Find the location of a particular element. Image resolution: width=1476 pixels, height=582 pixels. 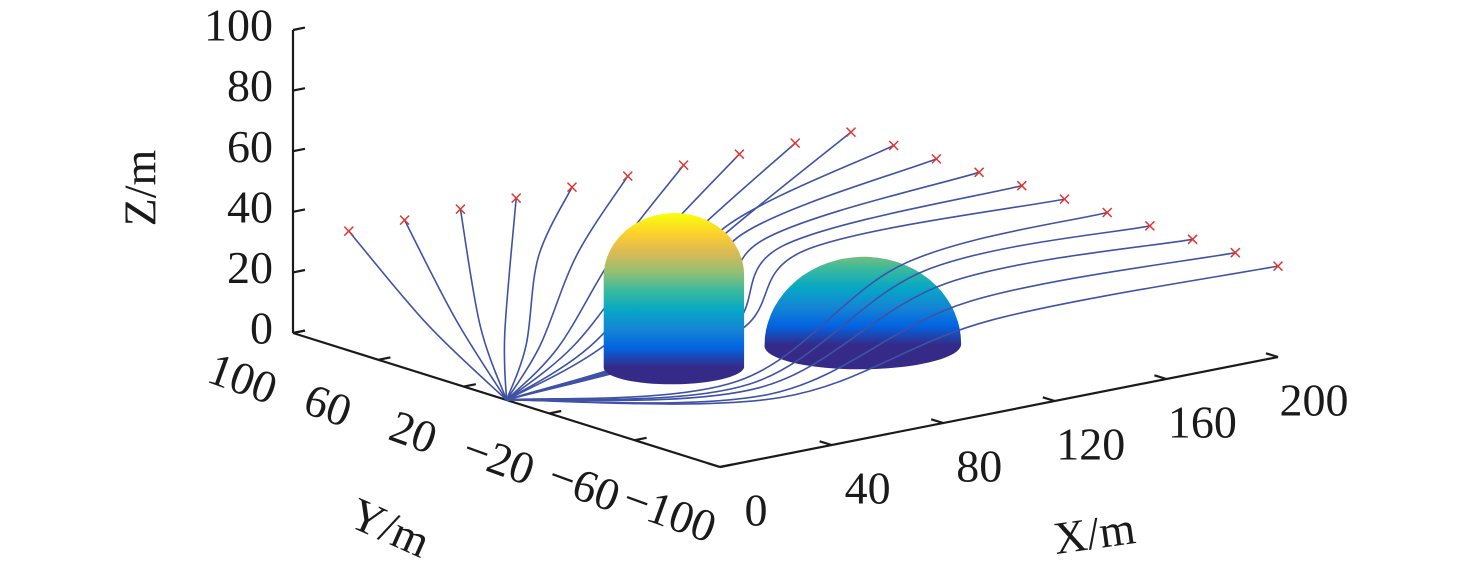

x-tick-label: 0 is located at coordinates (756, 510).